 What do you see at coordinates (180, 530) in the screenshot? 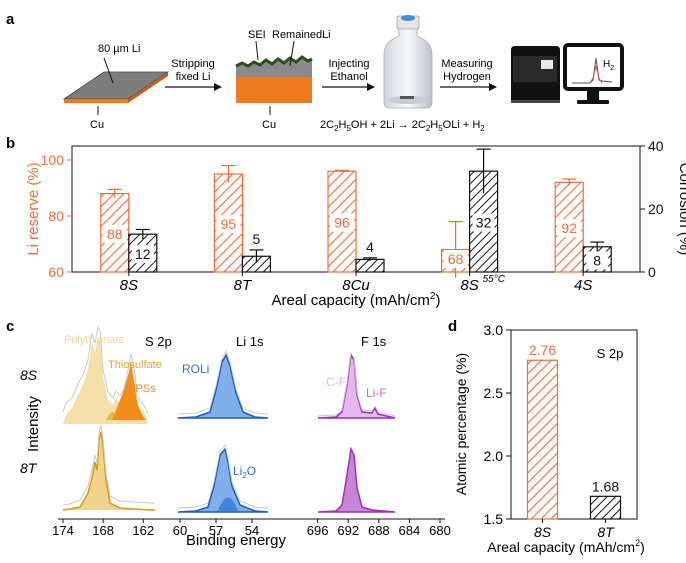
I see `c-x-tick-label: 60` at bounding box center [180, 530].